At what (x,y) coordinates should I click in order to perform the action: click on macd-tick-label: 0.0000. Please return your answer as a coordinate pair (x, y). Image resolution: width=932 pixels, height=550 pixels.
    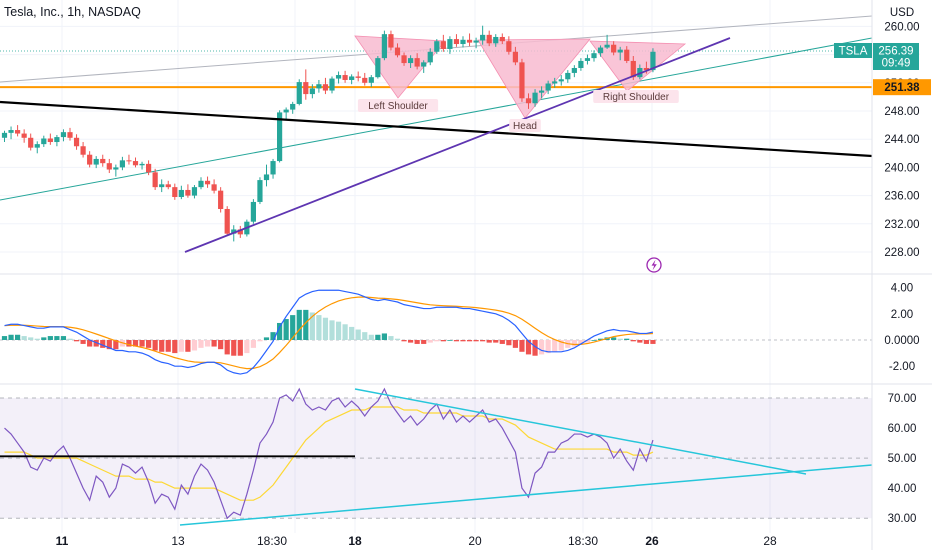
    Looking at the image, I should click on (901, 341).